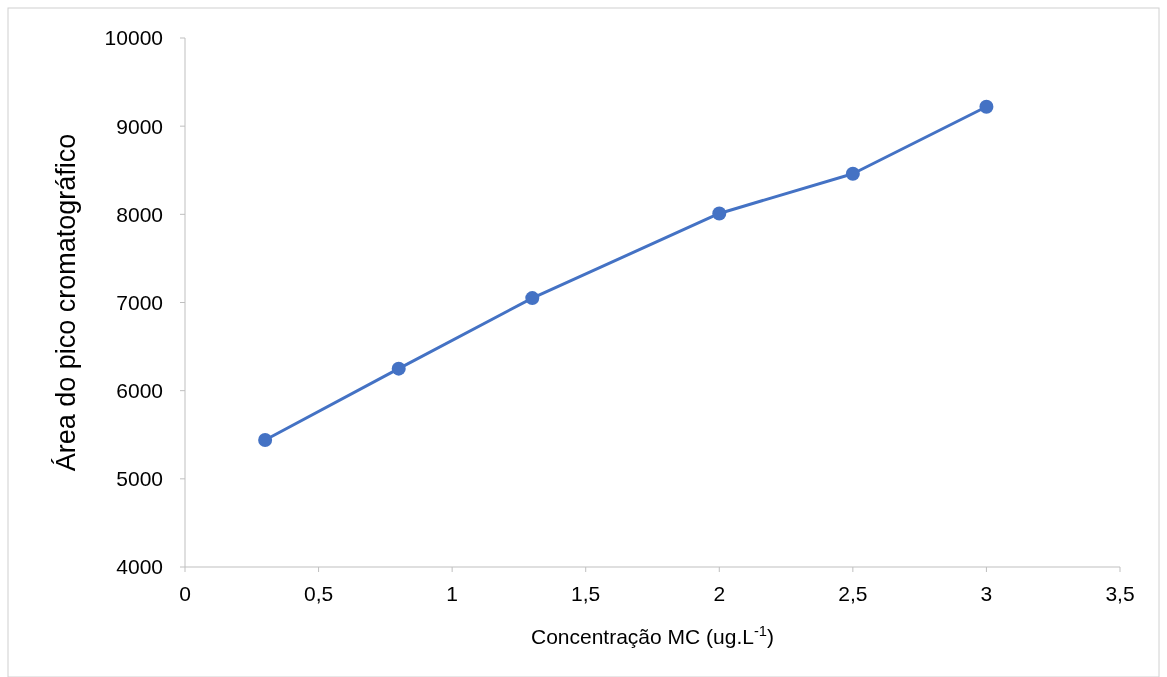 This screenshot has height=677, width=1167. What do you see at coordinates (719, 593) in the screenshot?
I see `x-tick-label: 2` at bounding box center [719, 593].